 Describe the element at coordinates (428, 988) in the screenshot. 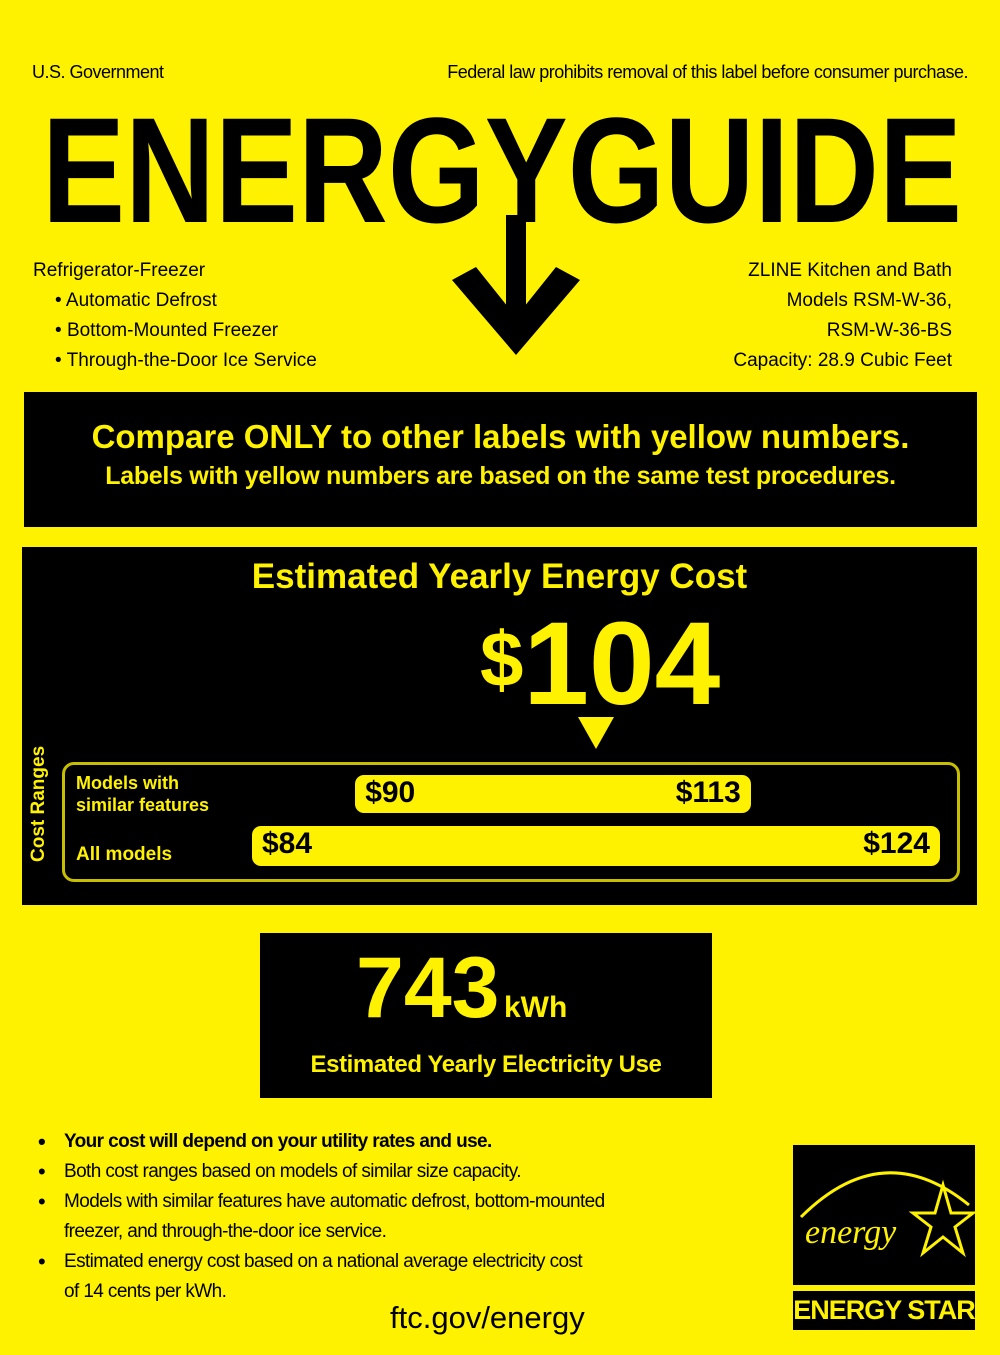

I see `kwh-value: 743` at that location.